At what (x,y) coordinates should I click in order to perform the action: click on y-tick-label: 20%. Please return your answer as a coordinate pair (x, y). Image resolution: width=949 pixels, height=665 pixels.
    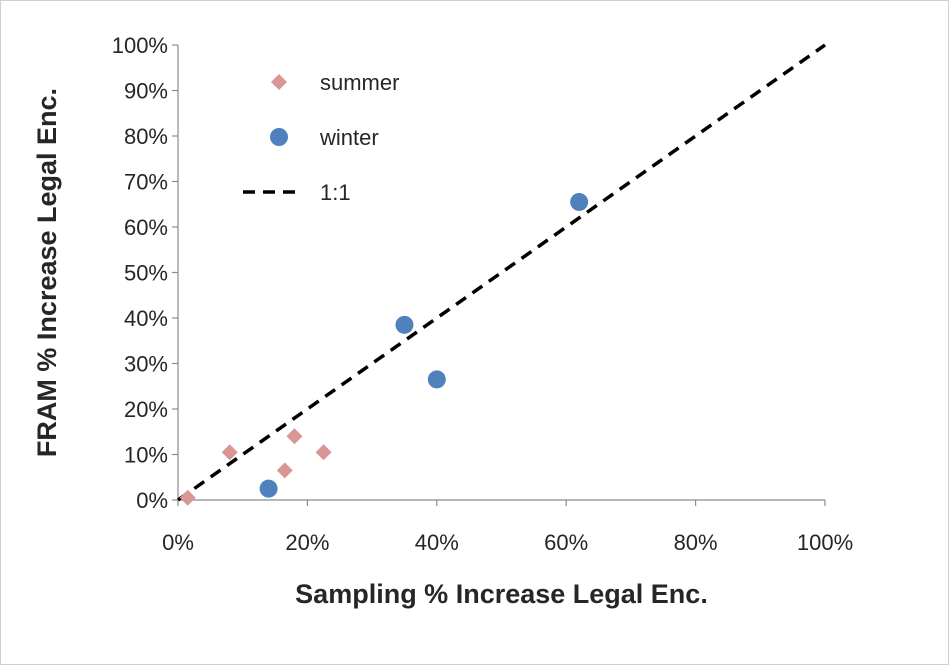
    Looking at the image, I should click on (146, 409).